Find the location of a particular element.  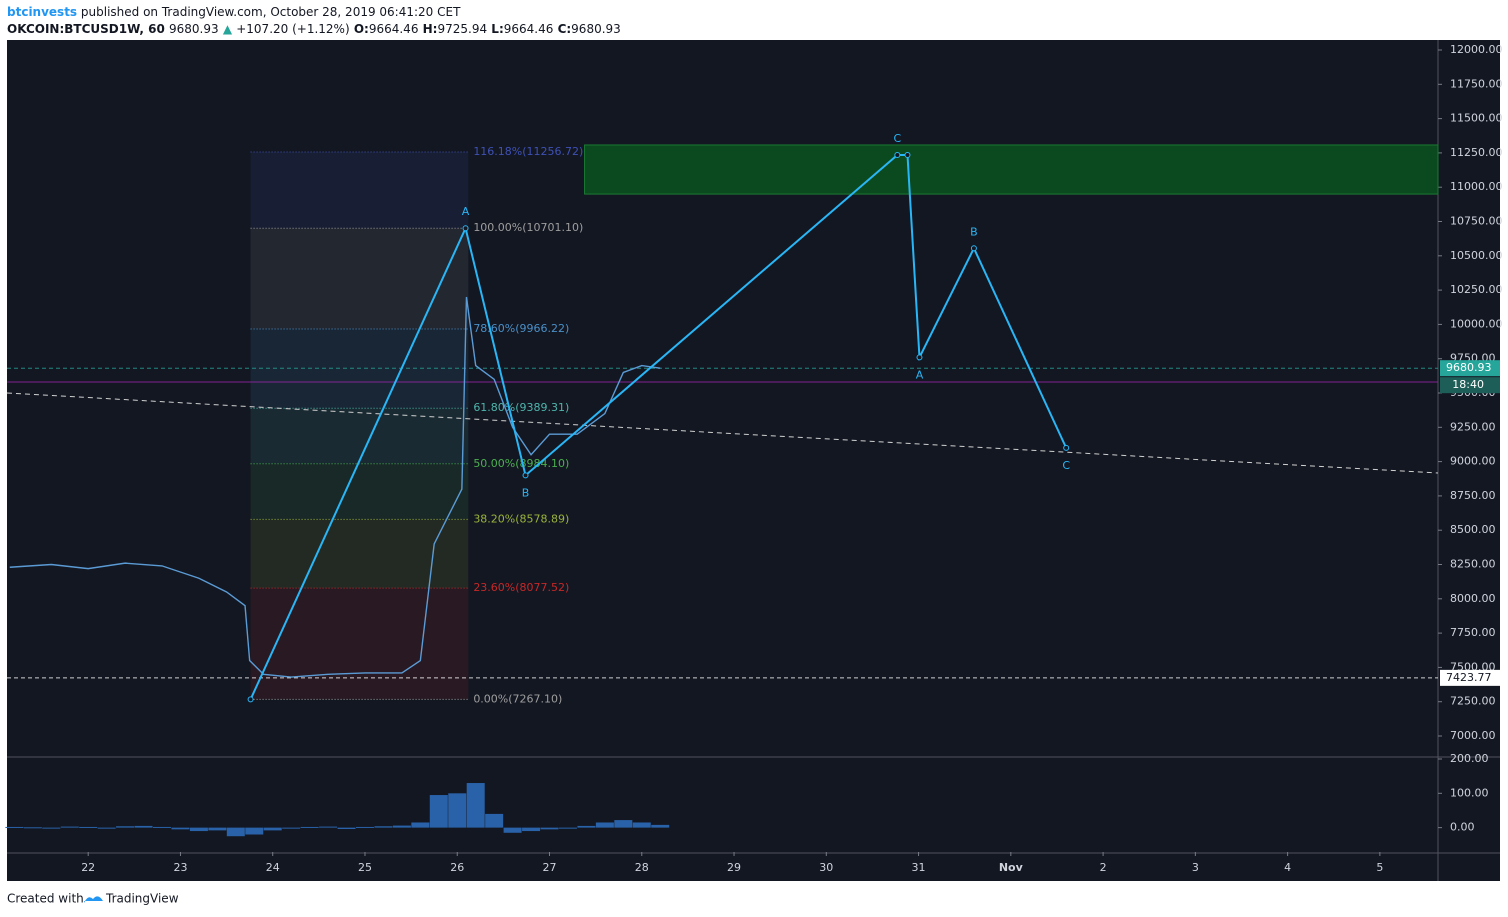

arrow: ▲ is located at coordinates (228, 29).